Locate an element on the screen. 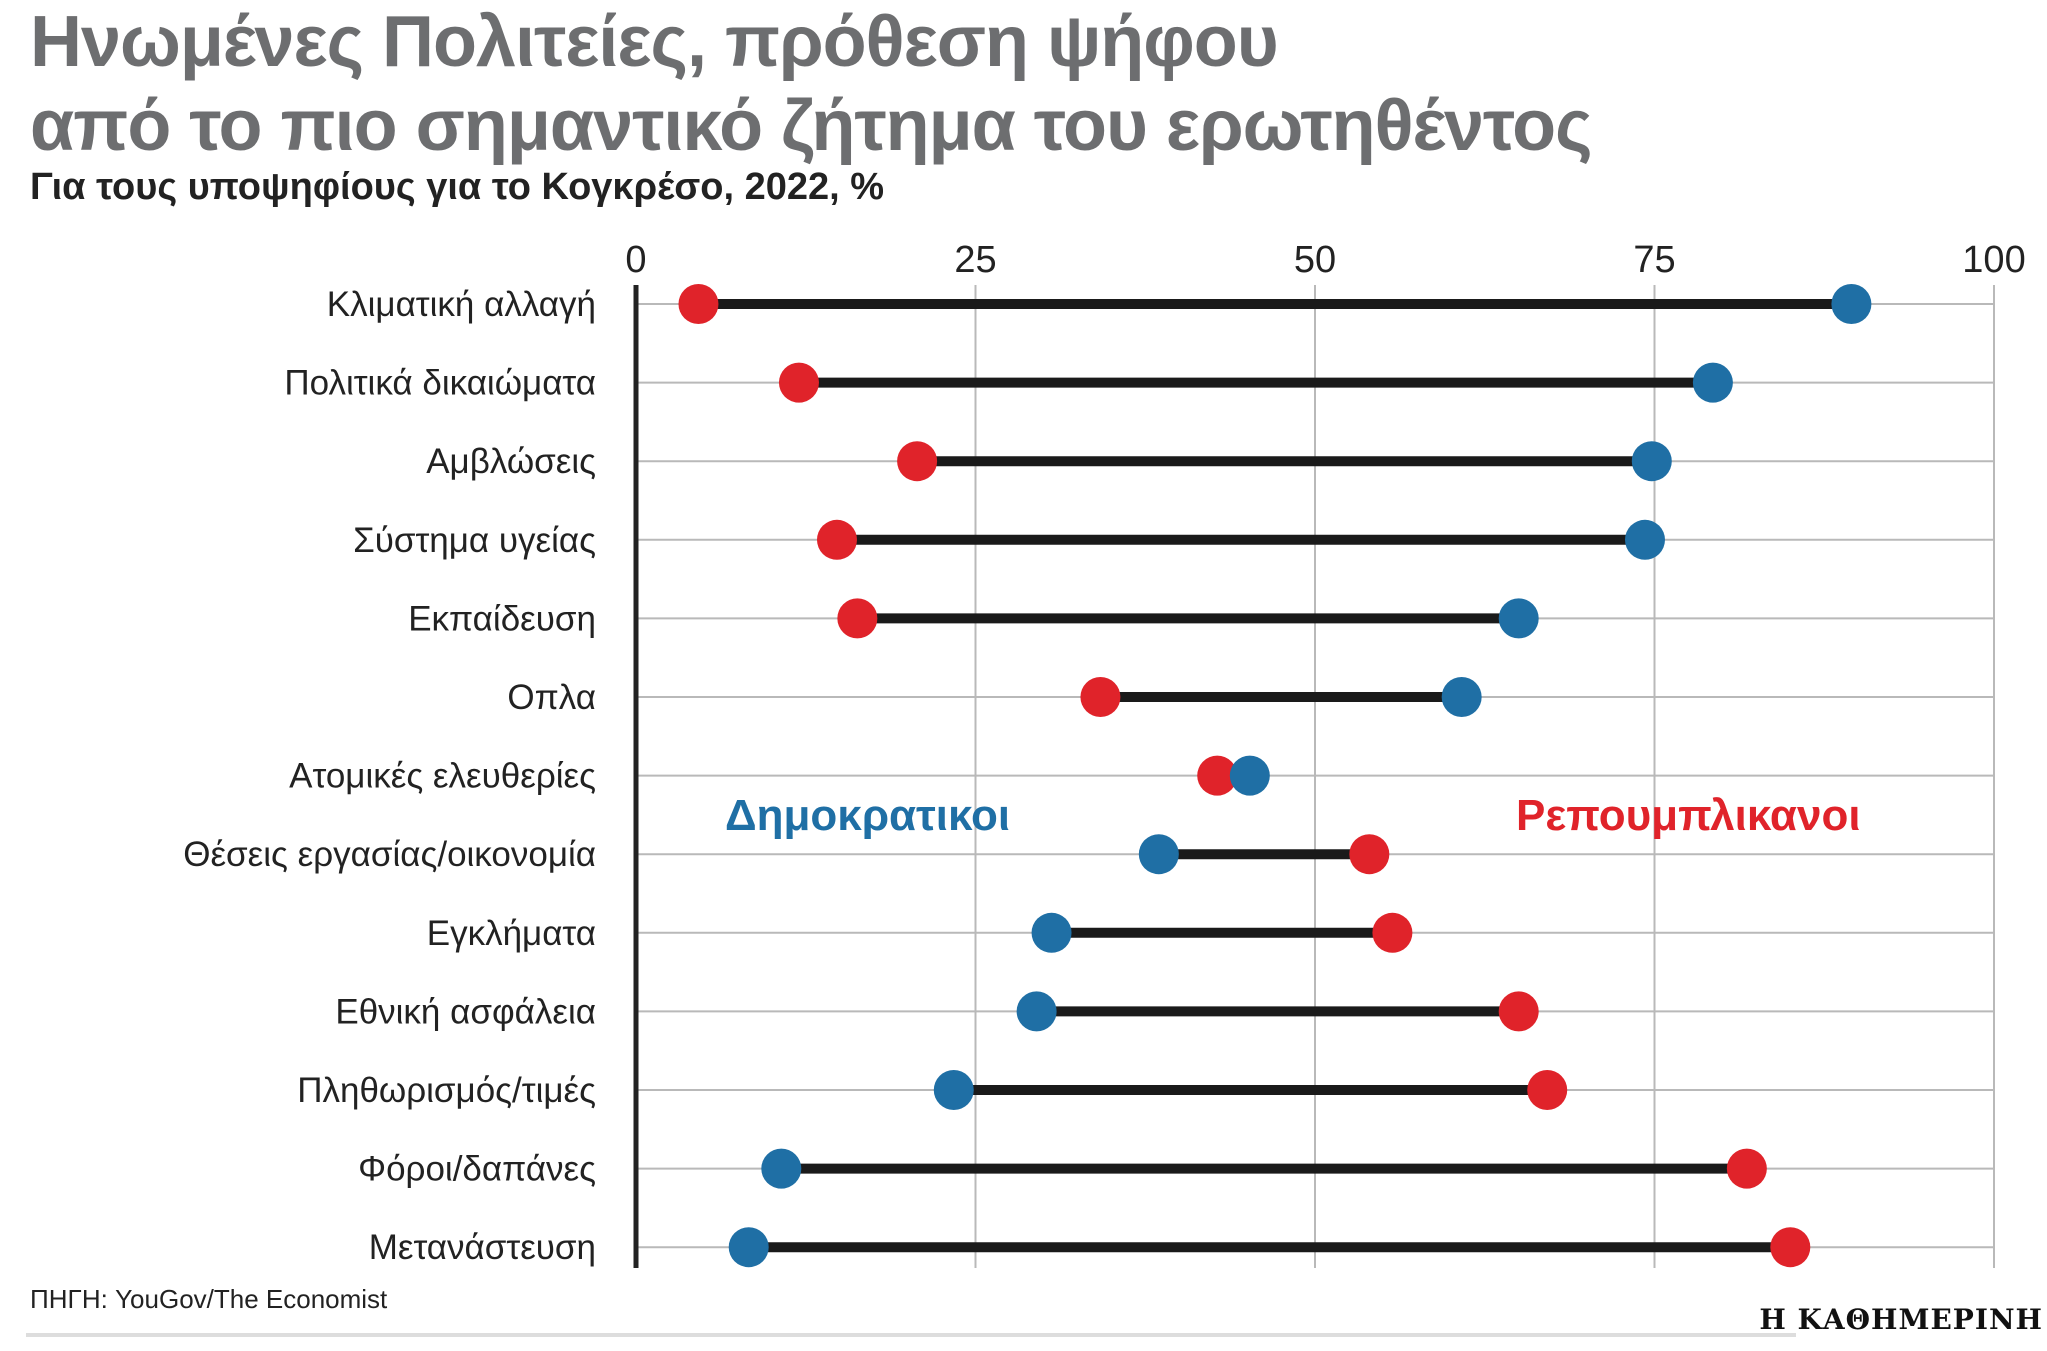 This screenshot has height=1351, width=2047. category-label: Εθνική ασφάλεια is located at coordinates (465, 1011).